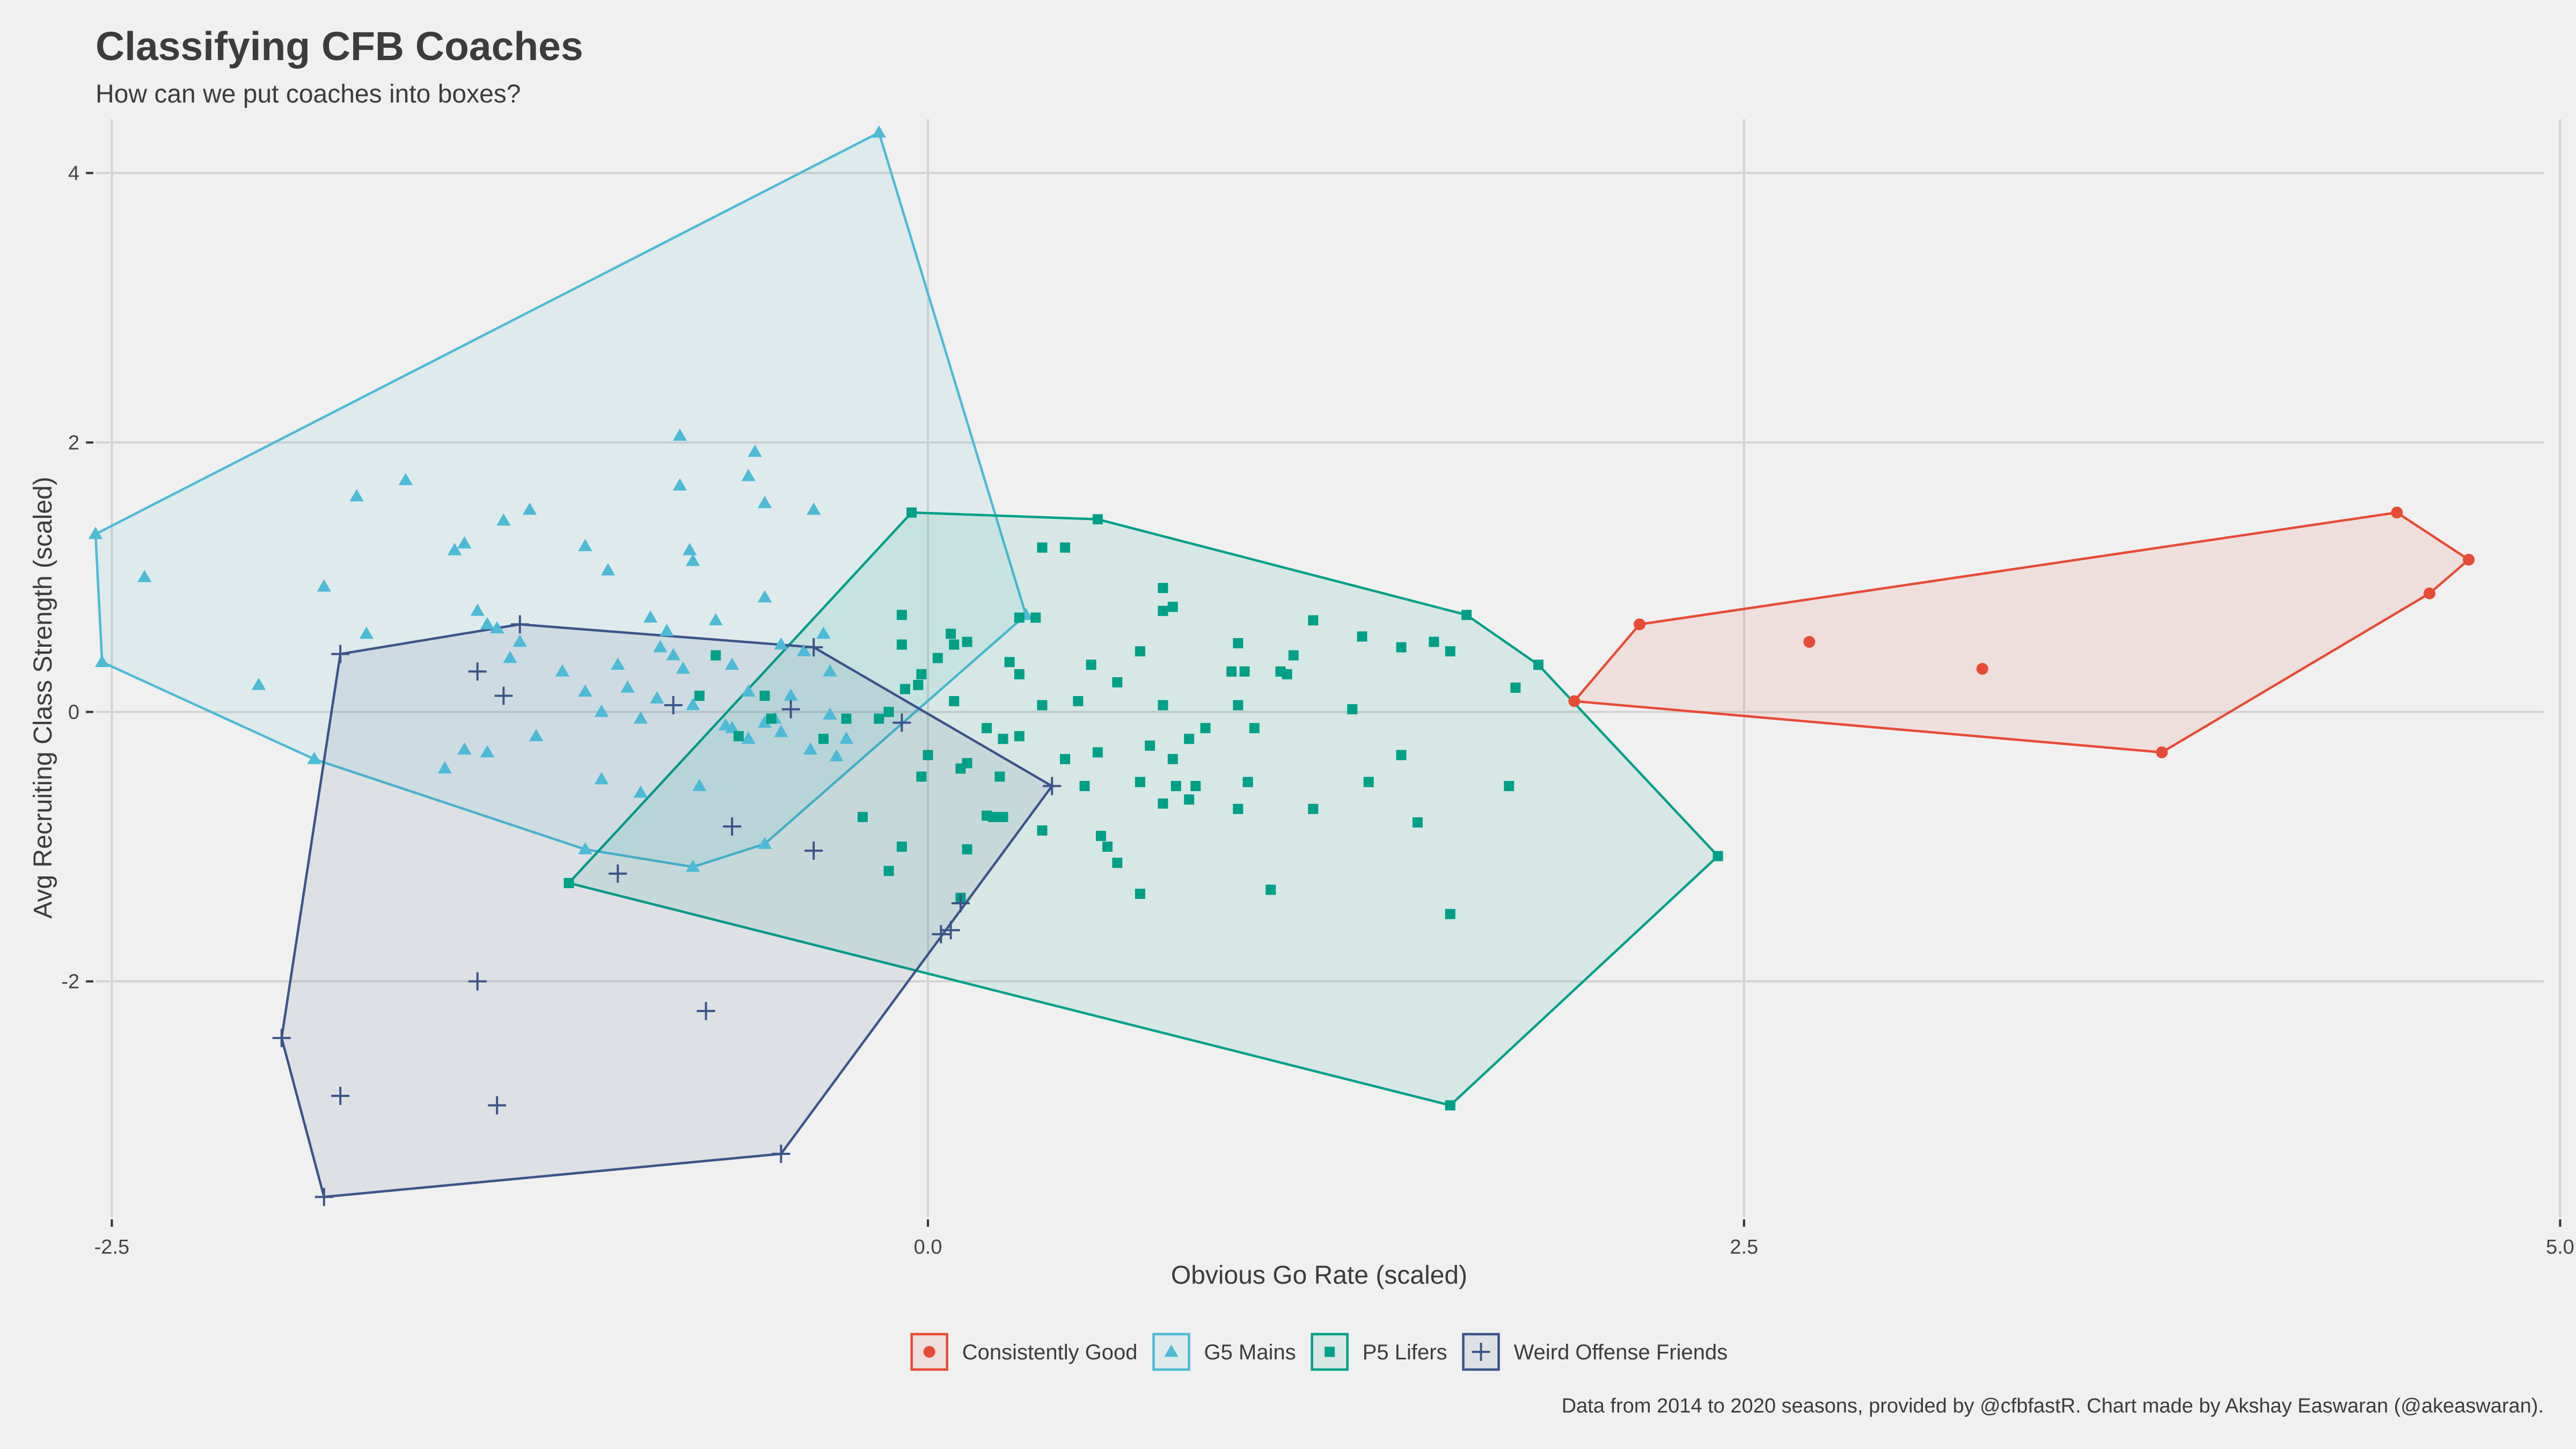  What do you see at coordinates (70, 982) in the screenshot?
I see `y-tick-label: -2` at bounding box center [70, 982].